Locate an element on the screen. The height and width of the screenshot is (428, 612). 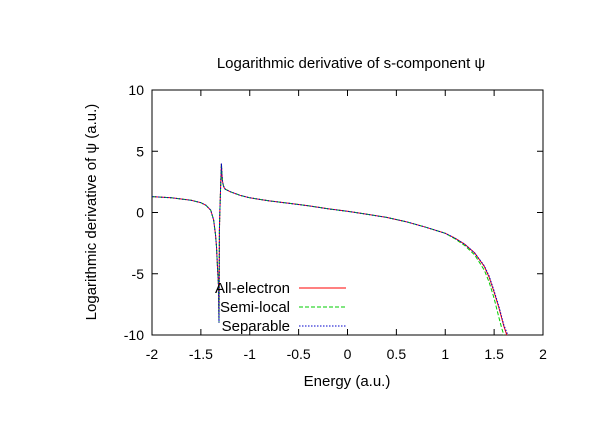
x-tick-label: -1 is located at coordinates (250, 354).